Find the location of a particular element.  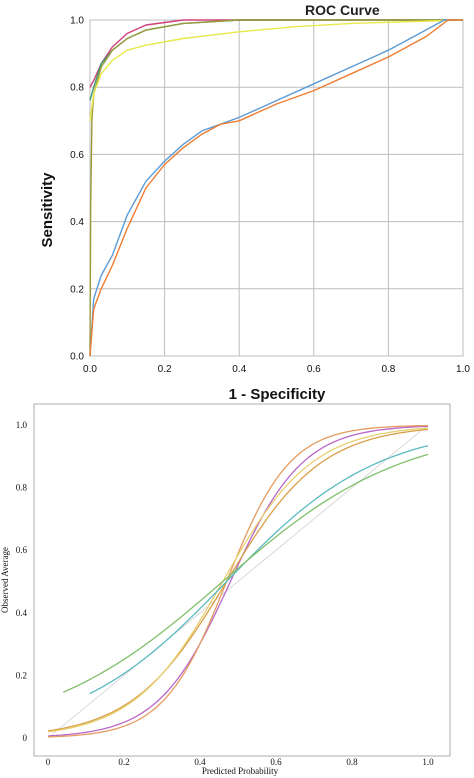

roc-x-tick-label: 0.6 is located at coordinates (314, 369).